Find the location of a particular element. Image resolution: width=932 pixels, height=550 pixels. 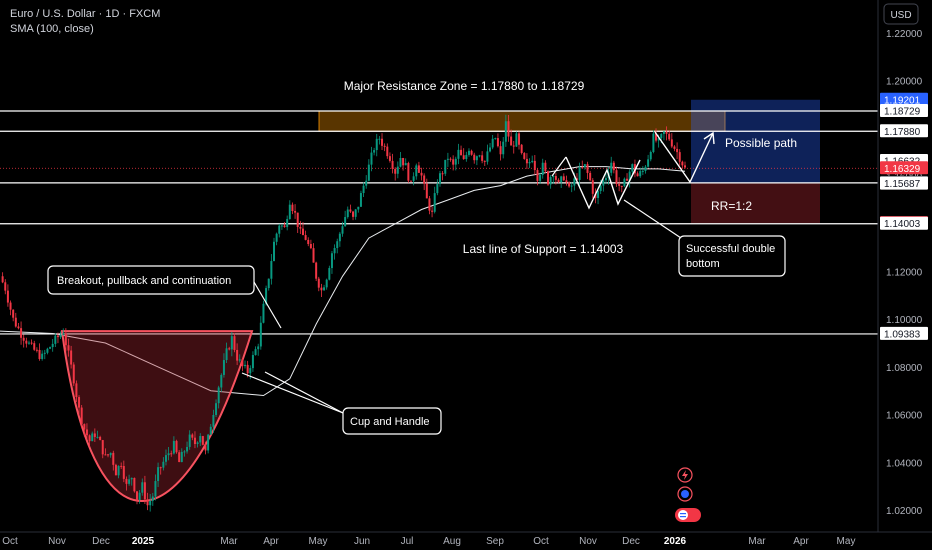

currency-button is located at coordinates (901, 14).